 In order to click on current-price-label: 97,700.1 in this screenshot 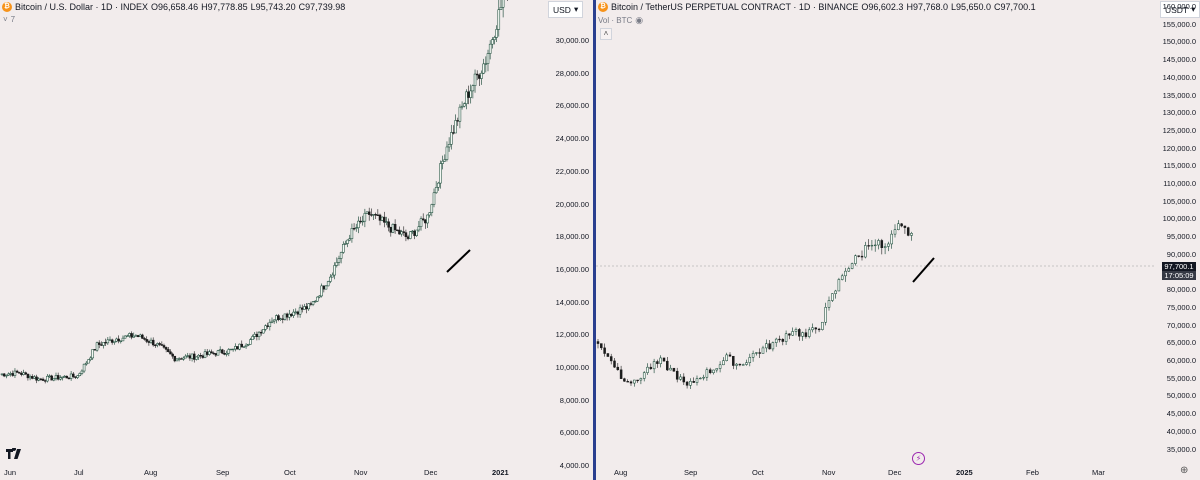, I will do `click(1179, 266)`.